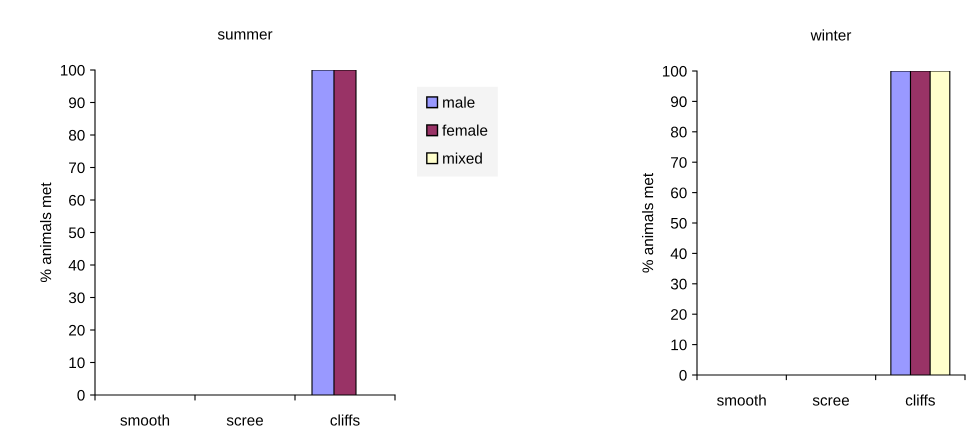 This screenshot has width=966, height=432. What do you see at coordinates (245, 35) in the screenshot?
I see `chart-title: summer` at bounding box center [245, 35].